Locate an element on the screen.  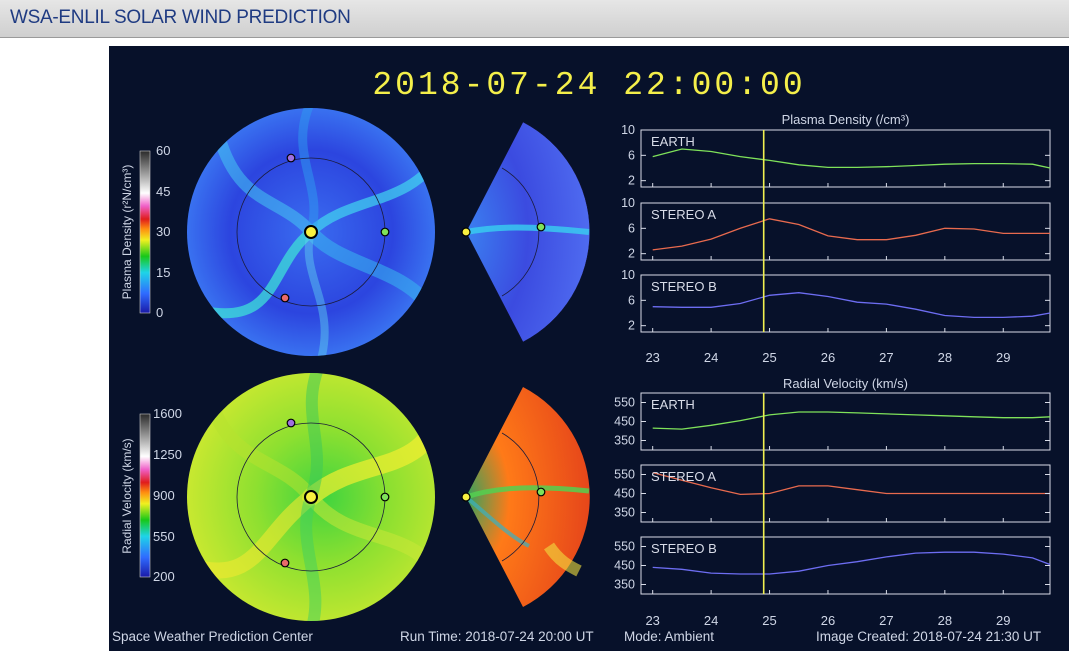
chart-title-1: Radial Velocity (km/s) is located at coordinates (845, 383).